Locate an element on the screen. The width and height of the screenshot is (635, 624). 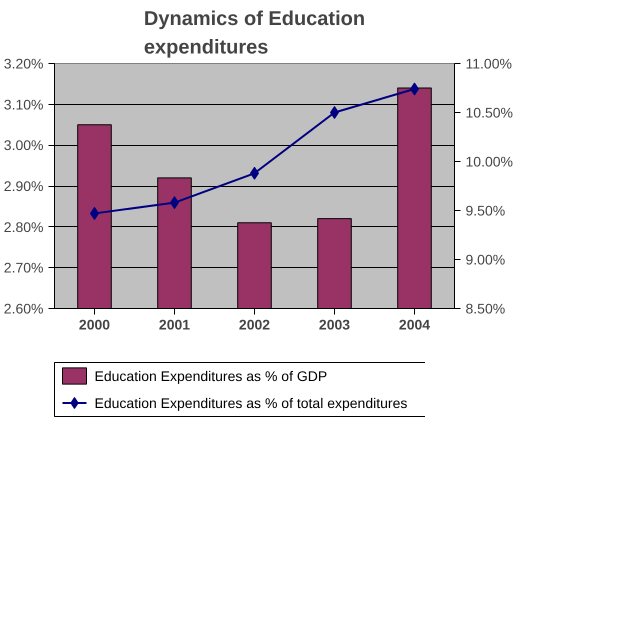
y2-tick-label: 10.00% is located at coordinates (489, 162).